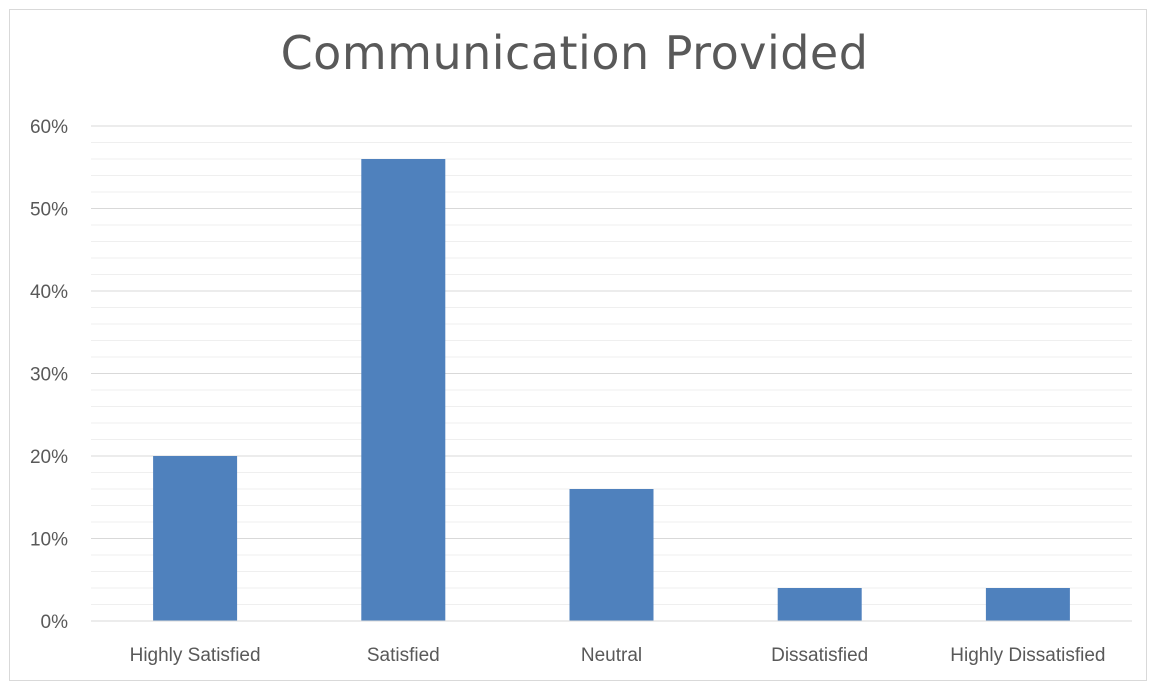 This screenshot has width=1149, height=681. I want to click on x-tick-label: Highly Dissatisfied, so click(1027, 655).